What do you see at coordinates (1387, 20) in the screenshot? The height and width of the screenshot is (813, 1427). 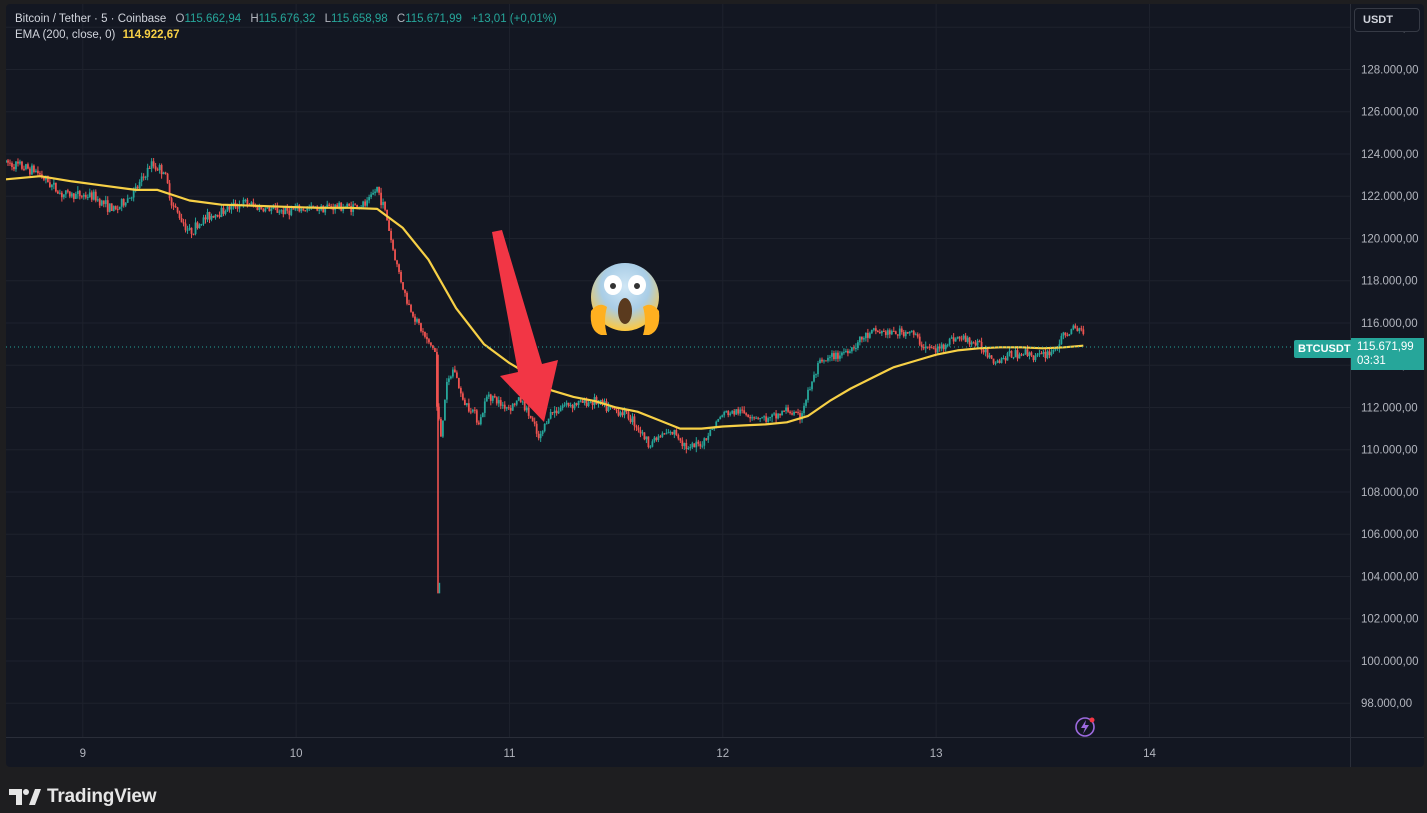 I see `currency-button: USDT` at bounding box center [1387, 20].